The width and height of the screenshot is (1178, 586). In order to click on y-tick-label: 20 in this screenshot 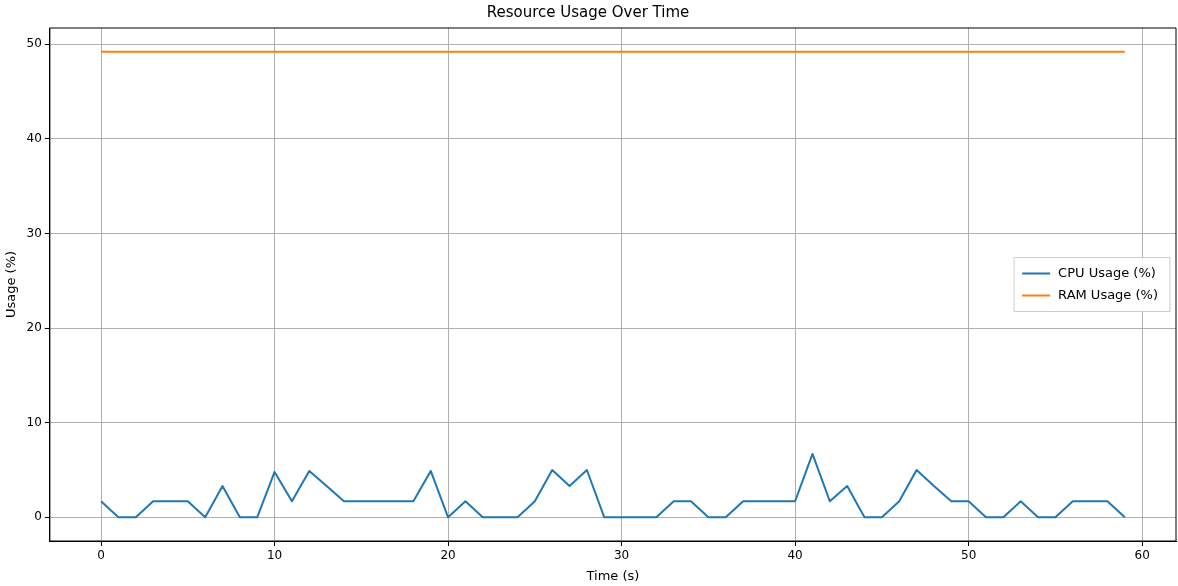, I will do `click(34, 327)`.